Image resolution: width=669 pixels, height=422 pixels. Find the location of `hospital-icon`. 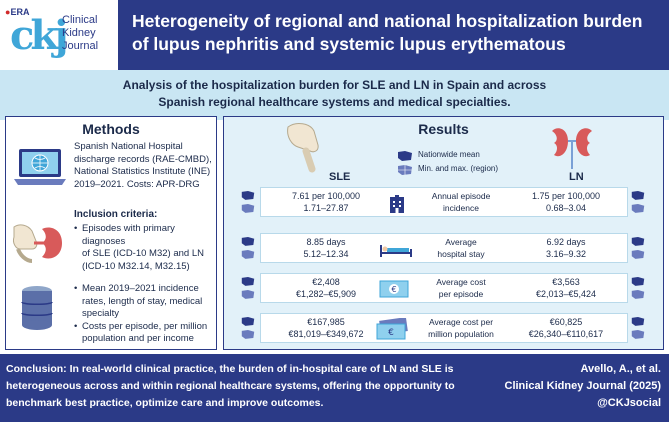

hospital-icon is located at coordinates (397, 204).